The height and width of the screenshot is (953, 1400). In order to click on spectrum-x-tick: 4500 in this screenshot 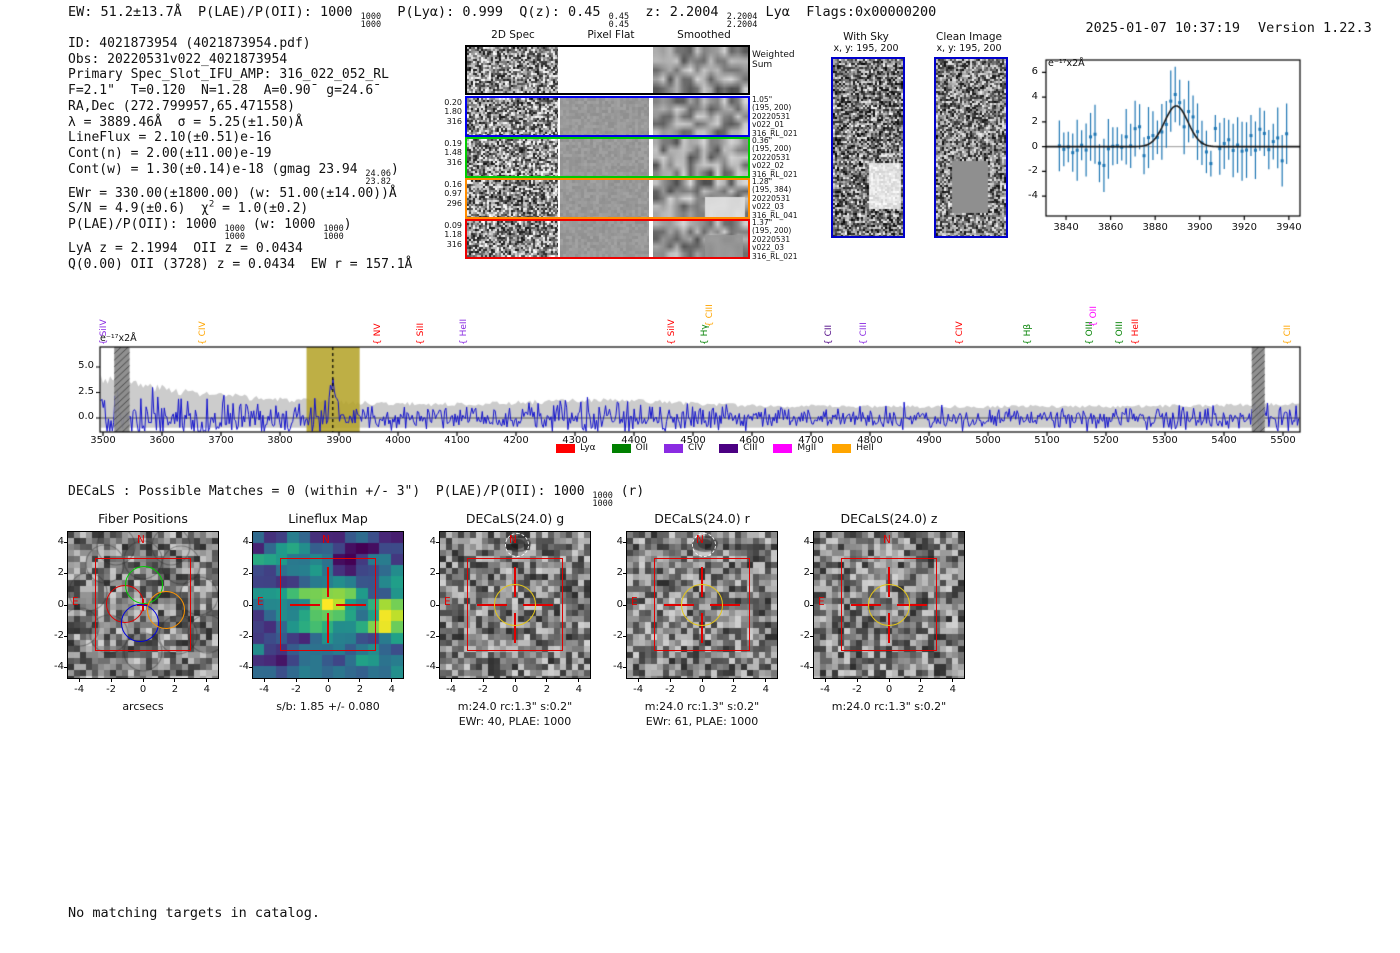, I will do `click(693, 440)`.